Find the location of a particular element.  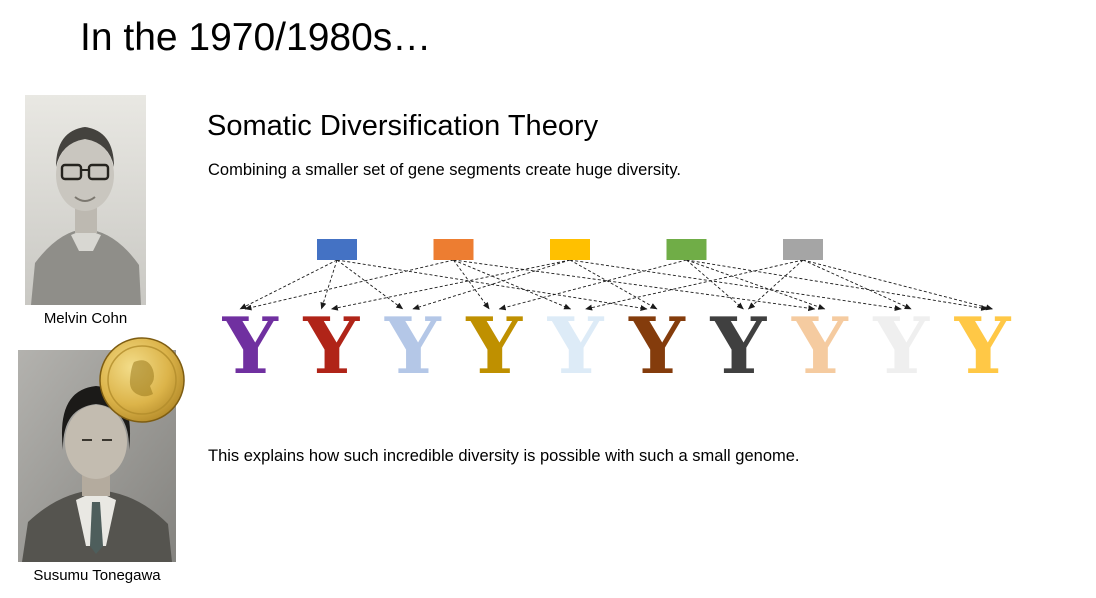

photo-caption-susumu-tonegawa: Susumu Tonegawa is located at coordinates (97, 575).